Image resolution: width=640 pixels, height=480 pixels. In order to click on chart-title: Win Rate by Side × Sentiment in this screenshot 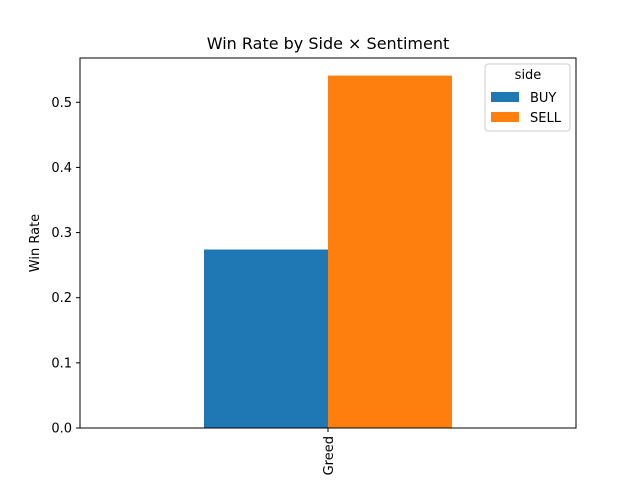, I will do `click(328, 43)`.